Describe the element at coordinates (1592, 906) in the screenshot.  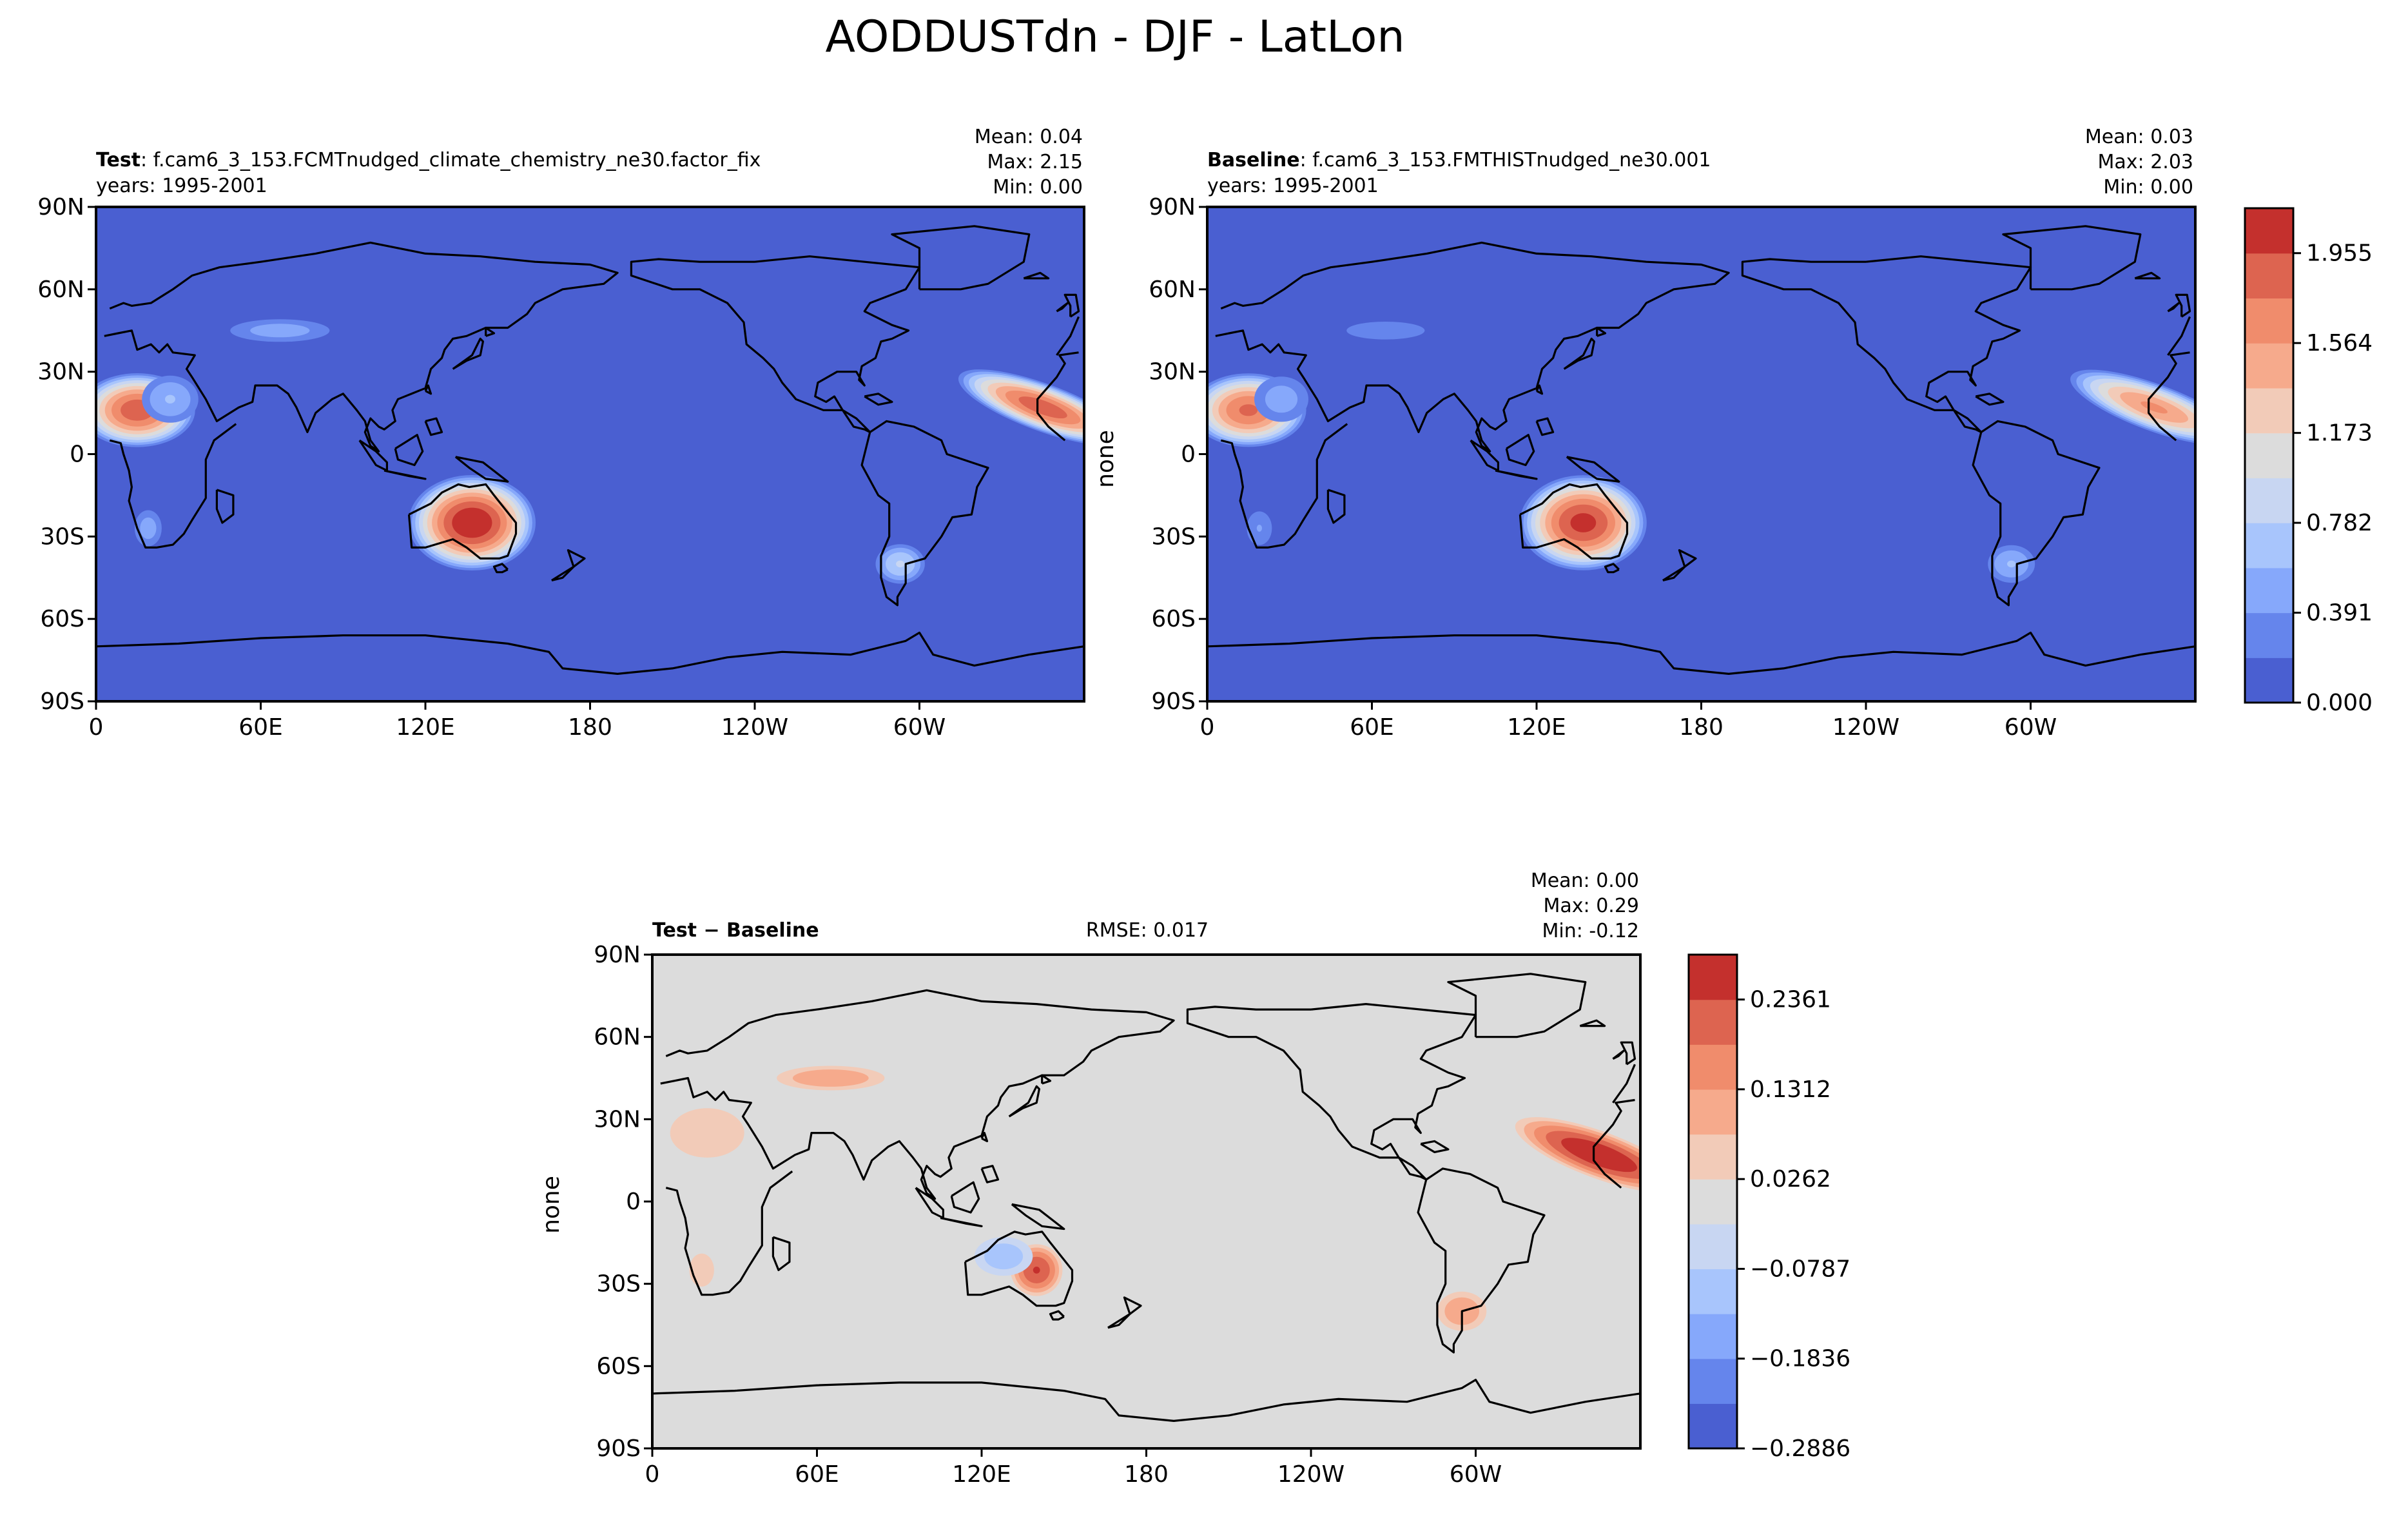
I see `diff-stat-max: Max: 0.29` at that location.